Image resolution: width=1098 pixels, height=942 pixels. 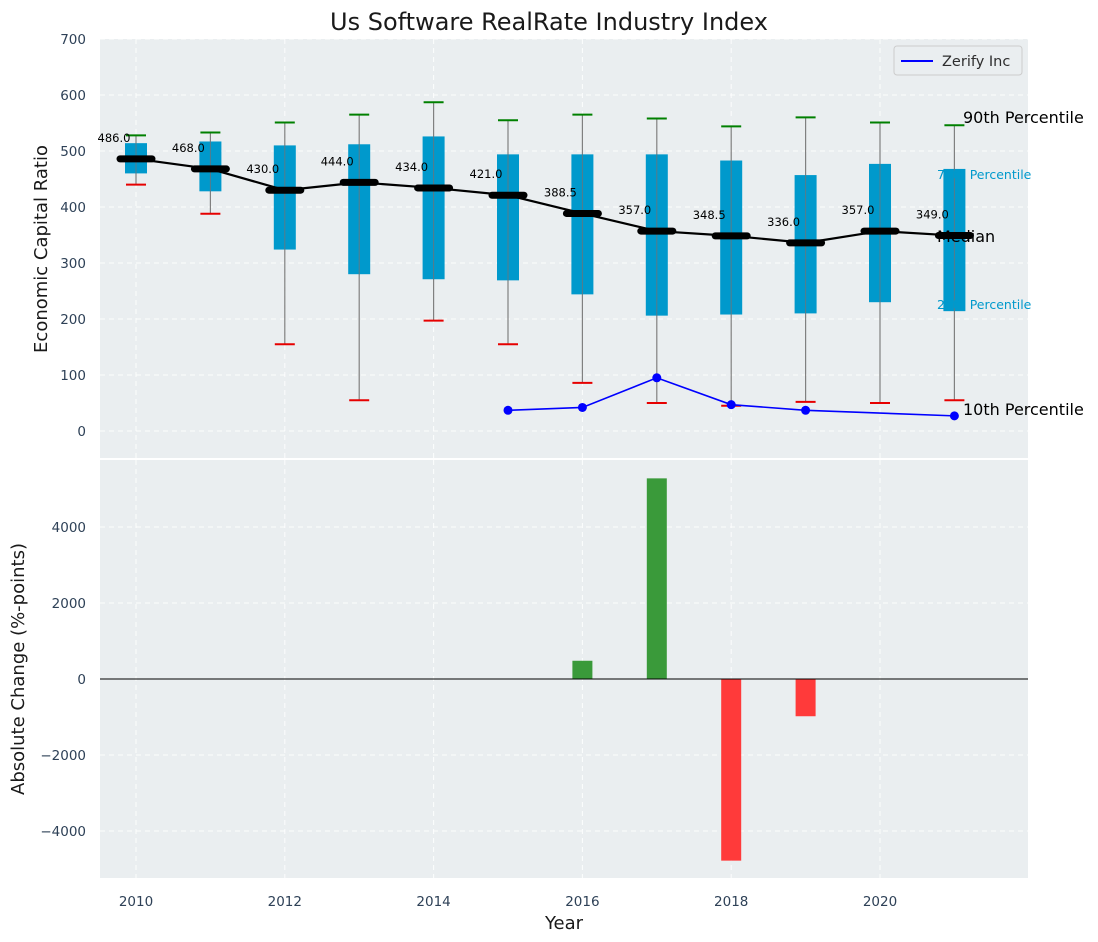 I want to click on top-y-tick-label: 300, so click(x=73, y=264).